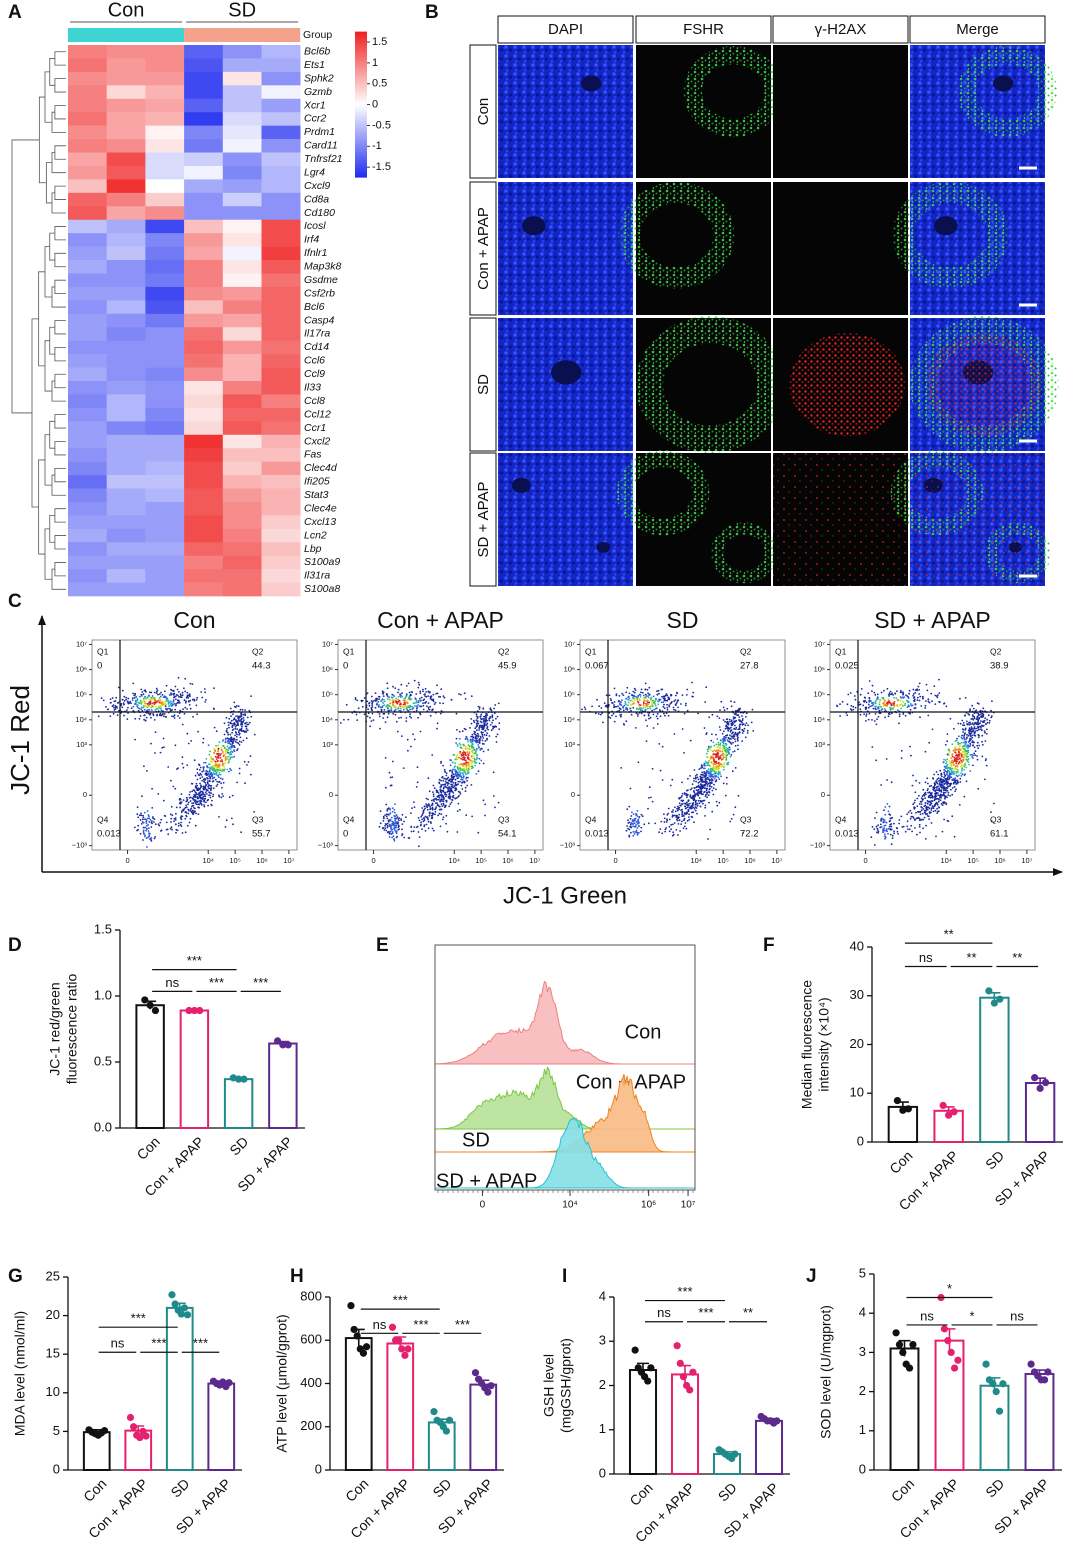 The width and height of the screenshot is (1080, 1563). I want to click on y-tick-label: 10³, so click(327, 744).